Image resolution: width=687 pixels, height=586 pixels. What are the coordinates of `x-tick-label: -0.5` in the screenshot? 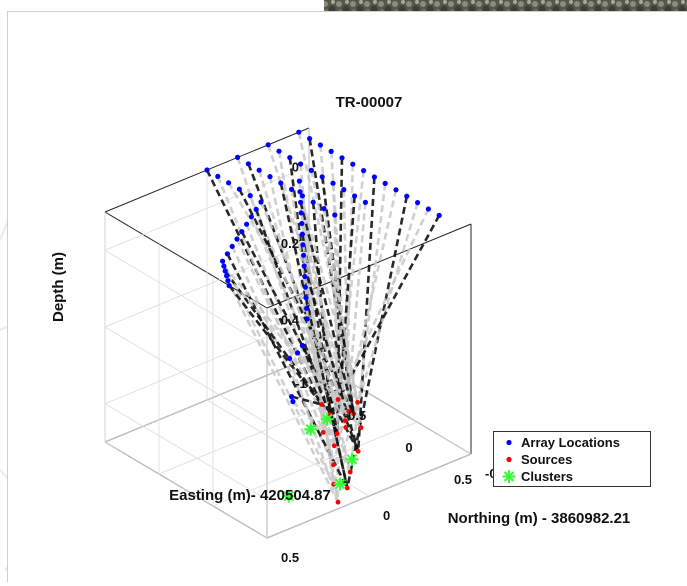 It's located at (355, 415).